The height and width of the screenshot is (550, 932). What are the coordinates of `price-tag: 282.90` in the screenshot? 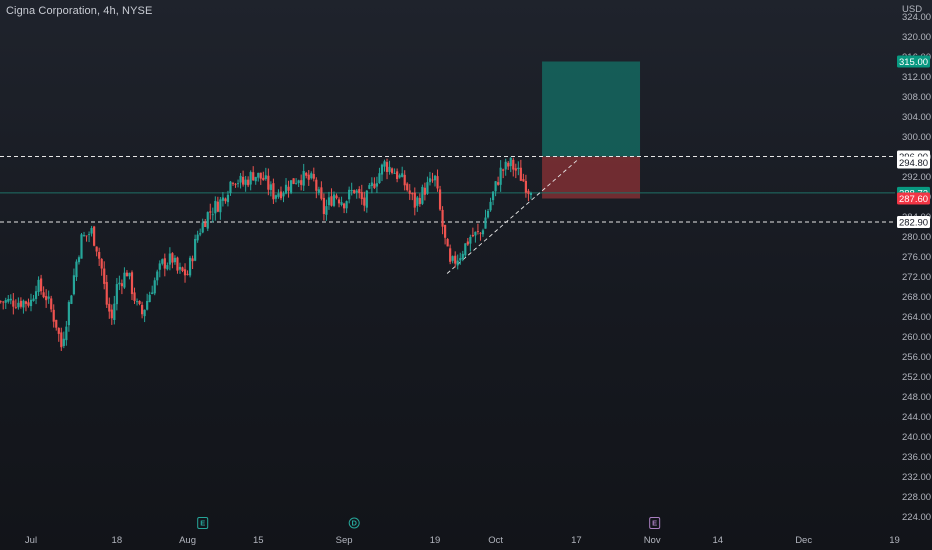 It's located at (913, 222).